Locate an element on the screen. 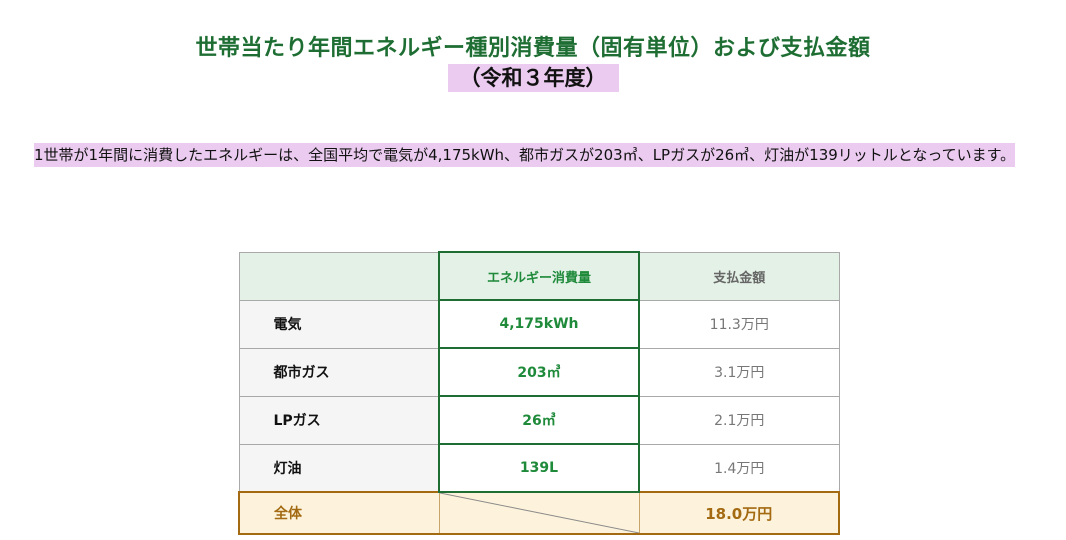  total-diagonal-cell is located at coordinates (539, 513).